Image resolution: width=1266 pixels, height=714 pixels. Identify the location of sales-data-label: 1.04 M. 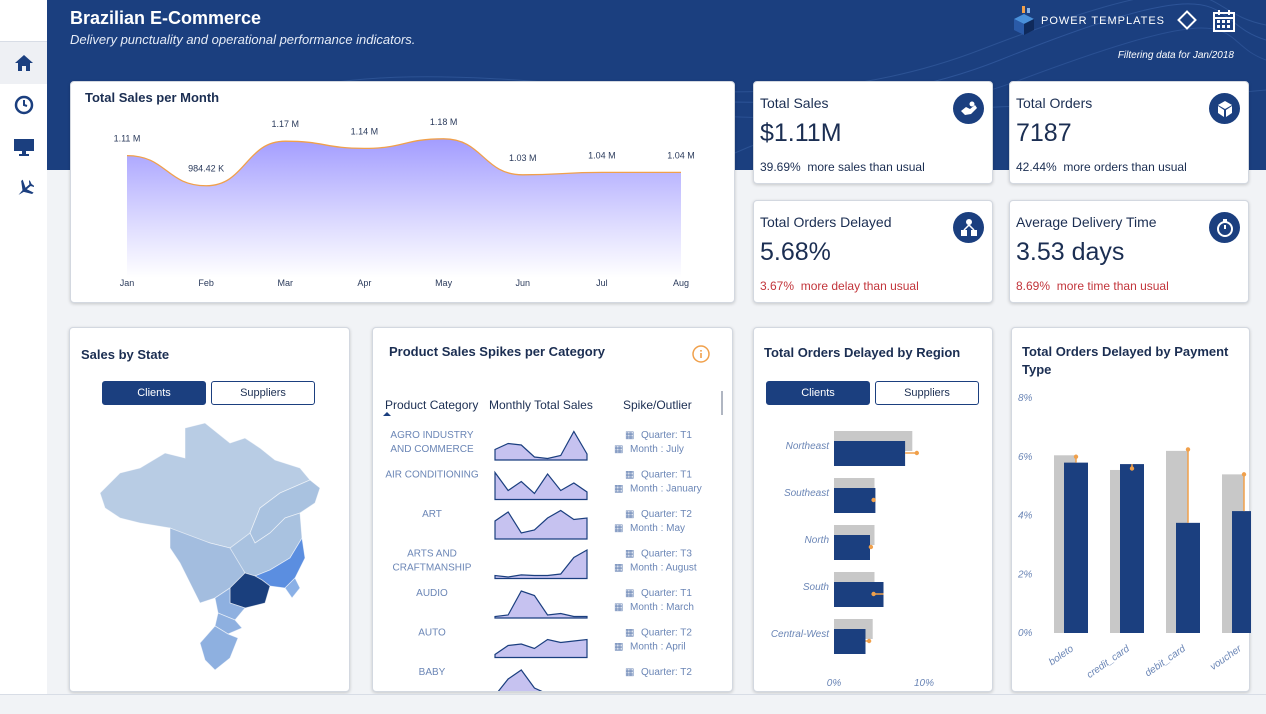
(681, 155).